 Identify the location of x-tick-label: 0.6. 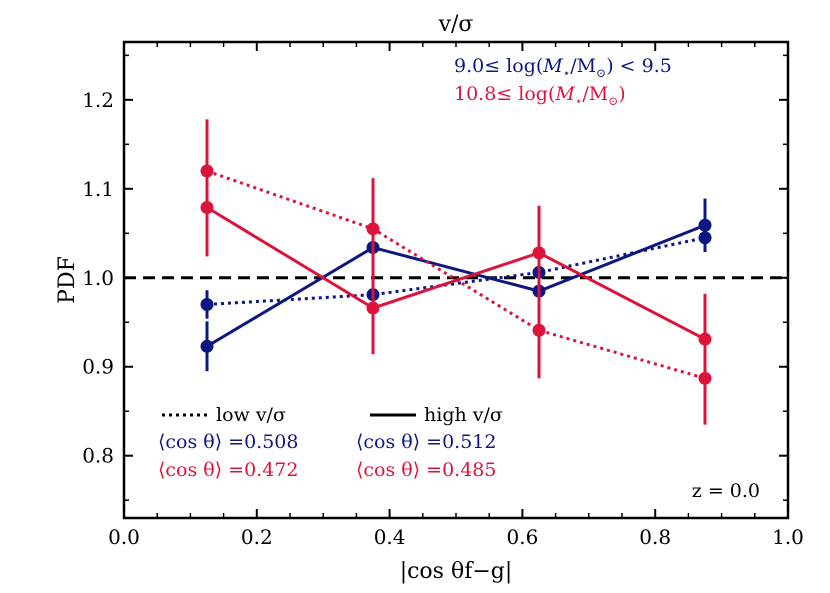
(522, 537).